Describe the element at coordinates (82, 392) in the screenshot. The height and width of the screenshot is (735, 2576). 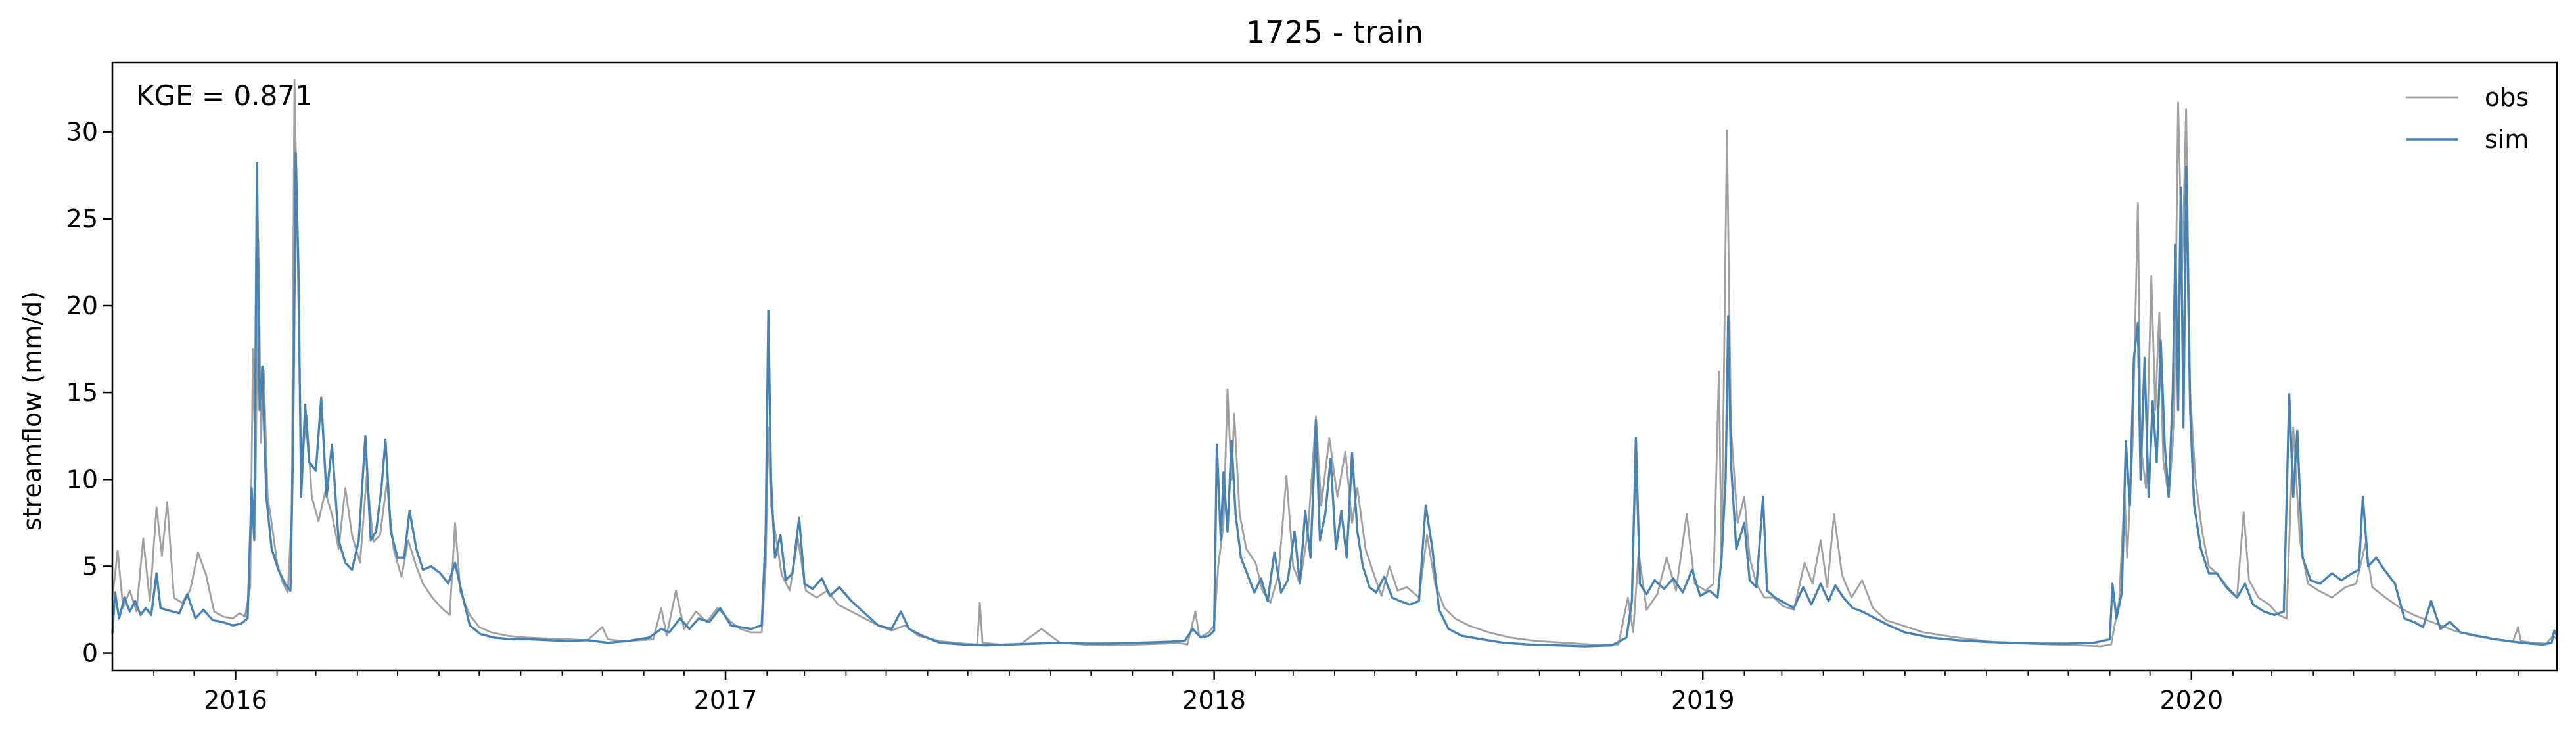
I see `y-tick-label: 15` at that location.